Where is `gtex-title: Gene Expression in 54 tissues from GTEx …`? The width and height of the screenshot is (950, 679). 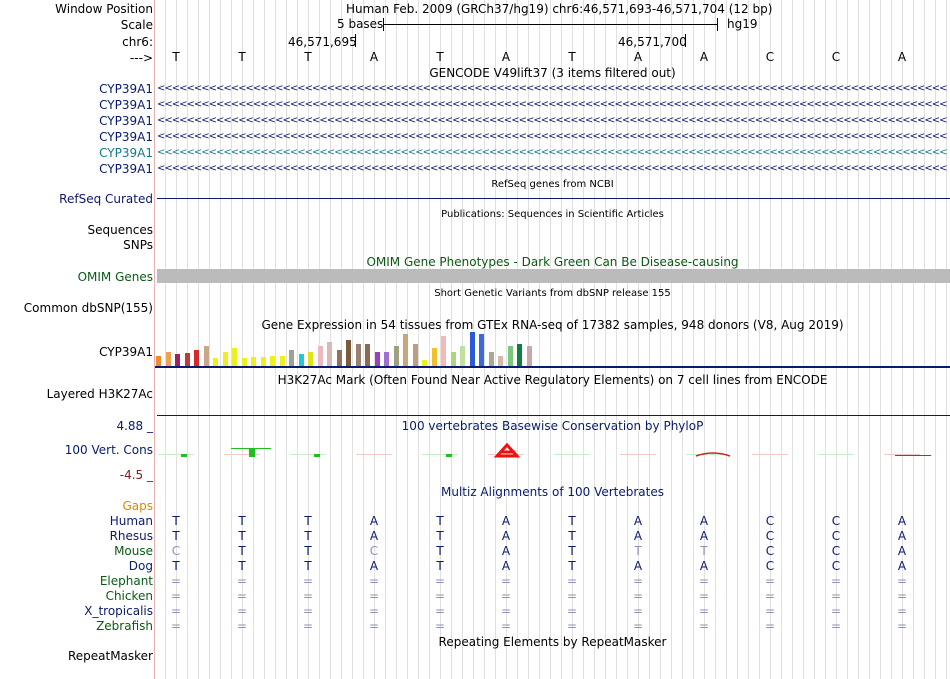
gtex-title: Gene Expression in 54 tissues from GTEx … is located at coordinates (552, 325).